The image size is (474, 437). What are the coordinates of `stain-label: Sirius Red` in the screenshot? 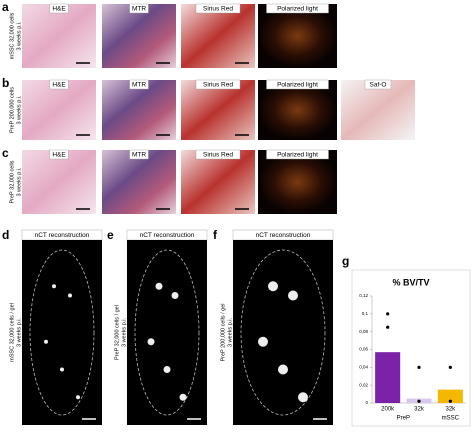 It's located at (218, 9).